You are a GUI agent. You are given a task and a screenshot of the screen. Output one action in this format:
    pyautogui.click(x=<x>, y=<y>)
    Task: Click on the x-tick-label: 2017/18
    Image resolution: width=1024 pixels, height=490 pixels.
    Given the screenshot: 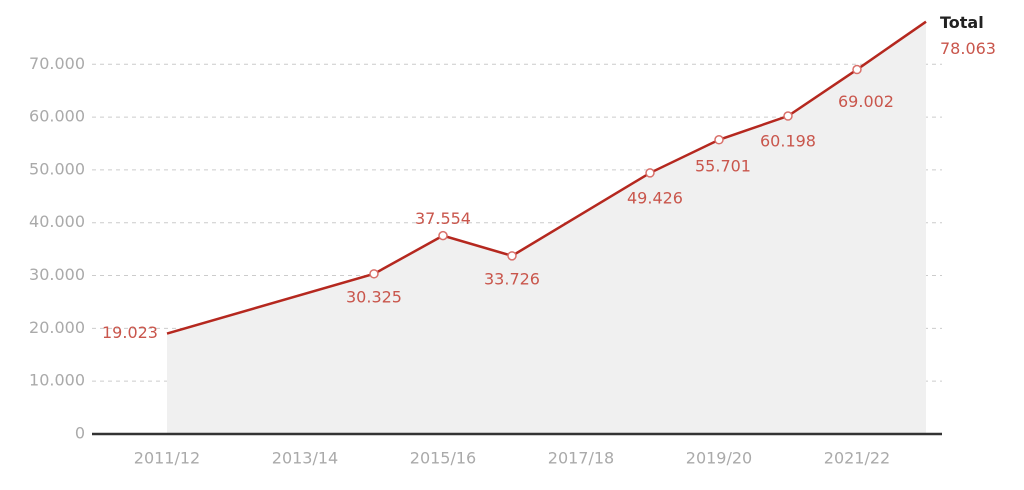 What is the action you would take?
    pyautogui.click(x=581, y=458)
    